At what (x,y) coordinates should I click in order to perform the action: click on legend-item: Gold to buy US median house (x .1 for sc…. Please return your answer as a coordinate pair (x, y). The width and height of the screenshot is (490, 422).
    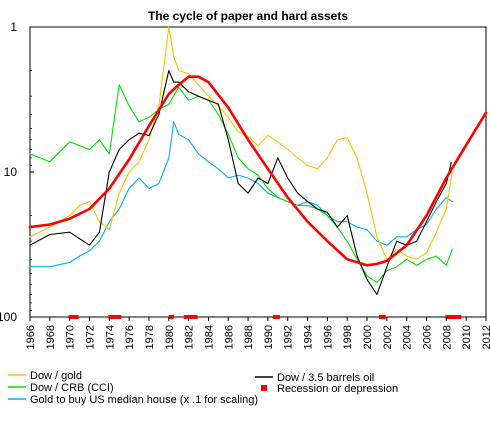
    Looking at the image, I should click on (133, 400).